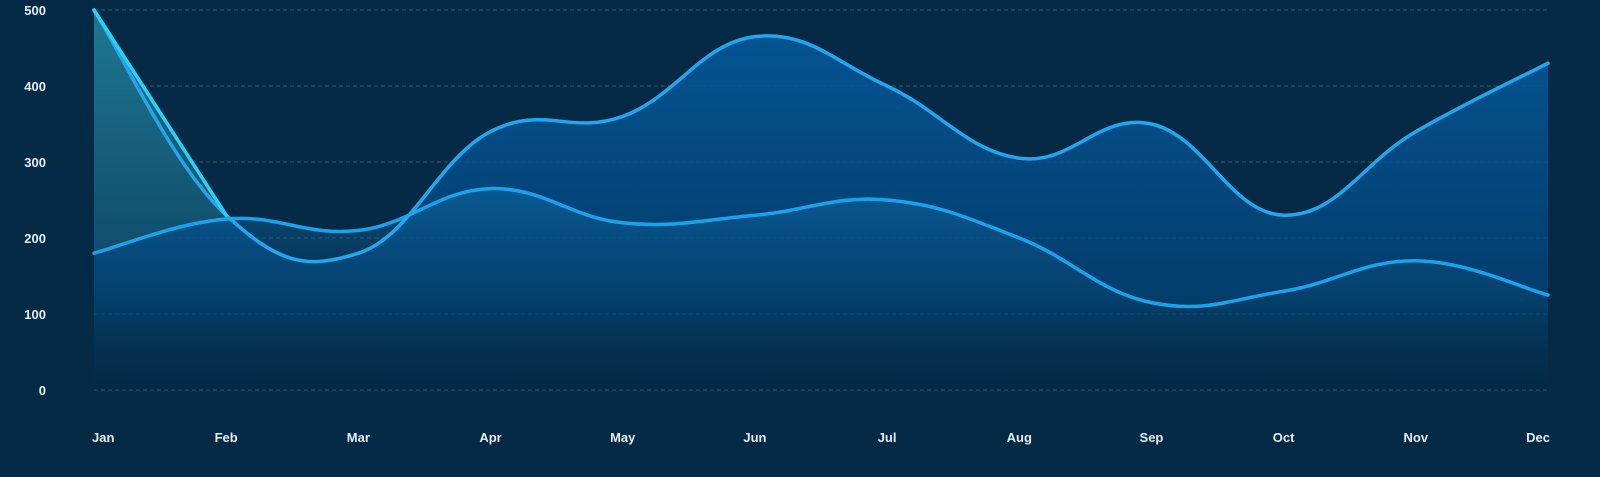 This screenshot has height=477, width=1600. Describe the element at coordinates (490, 437) in the screenshot. I see `x-tick-label: Apr` at that location.